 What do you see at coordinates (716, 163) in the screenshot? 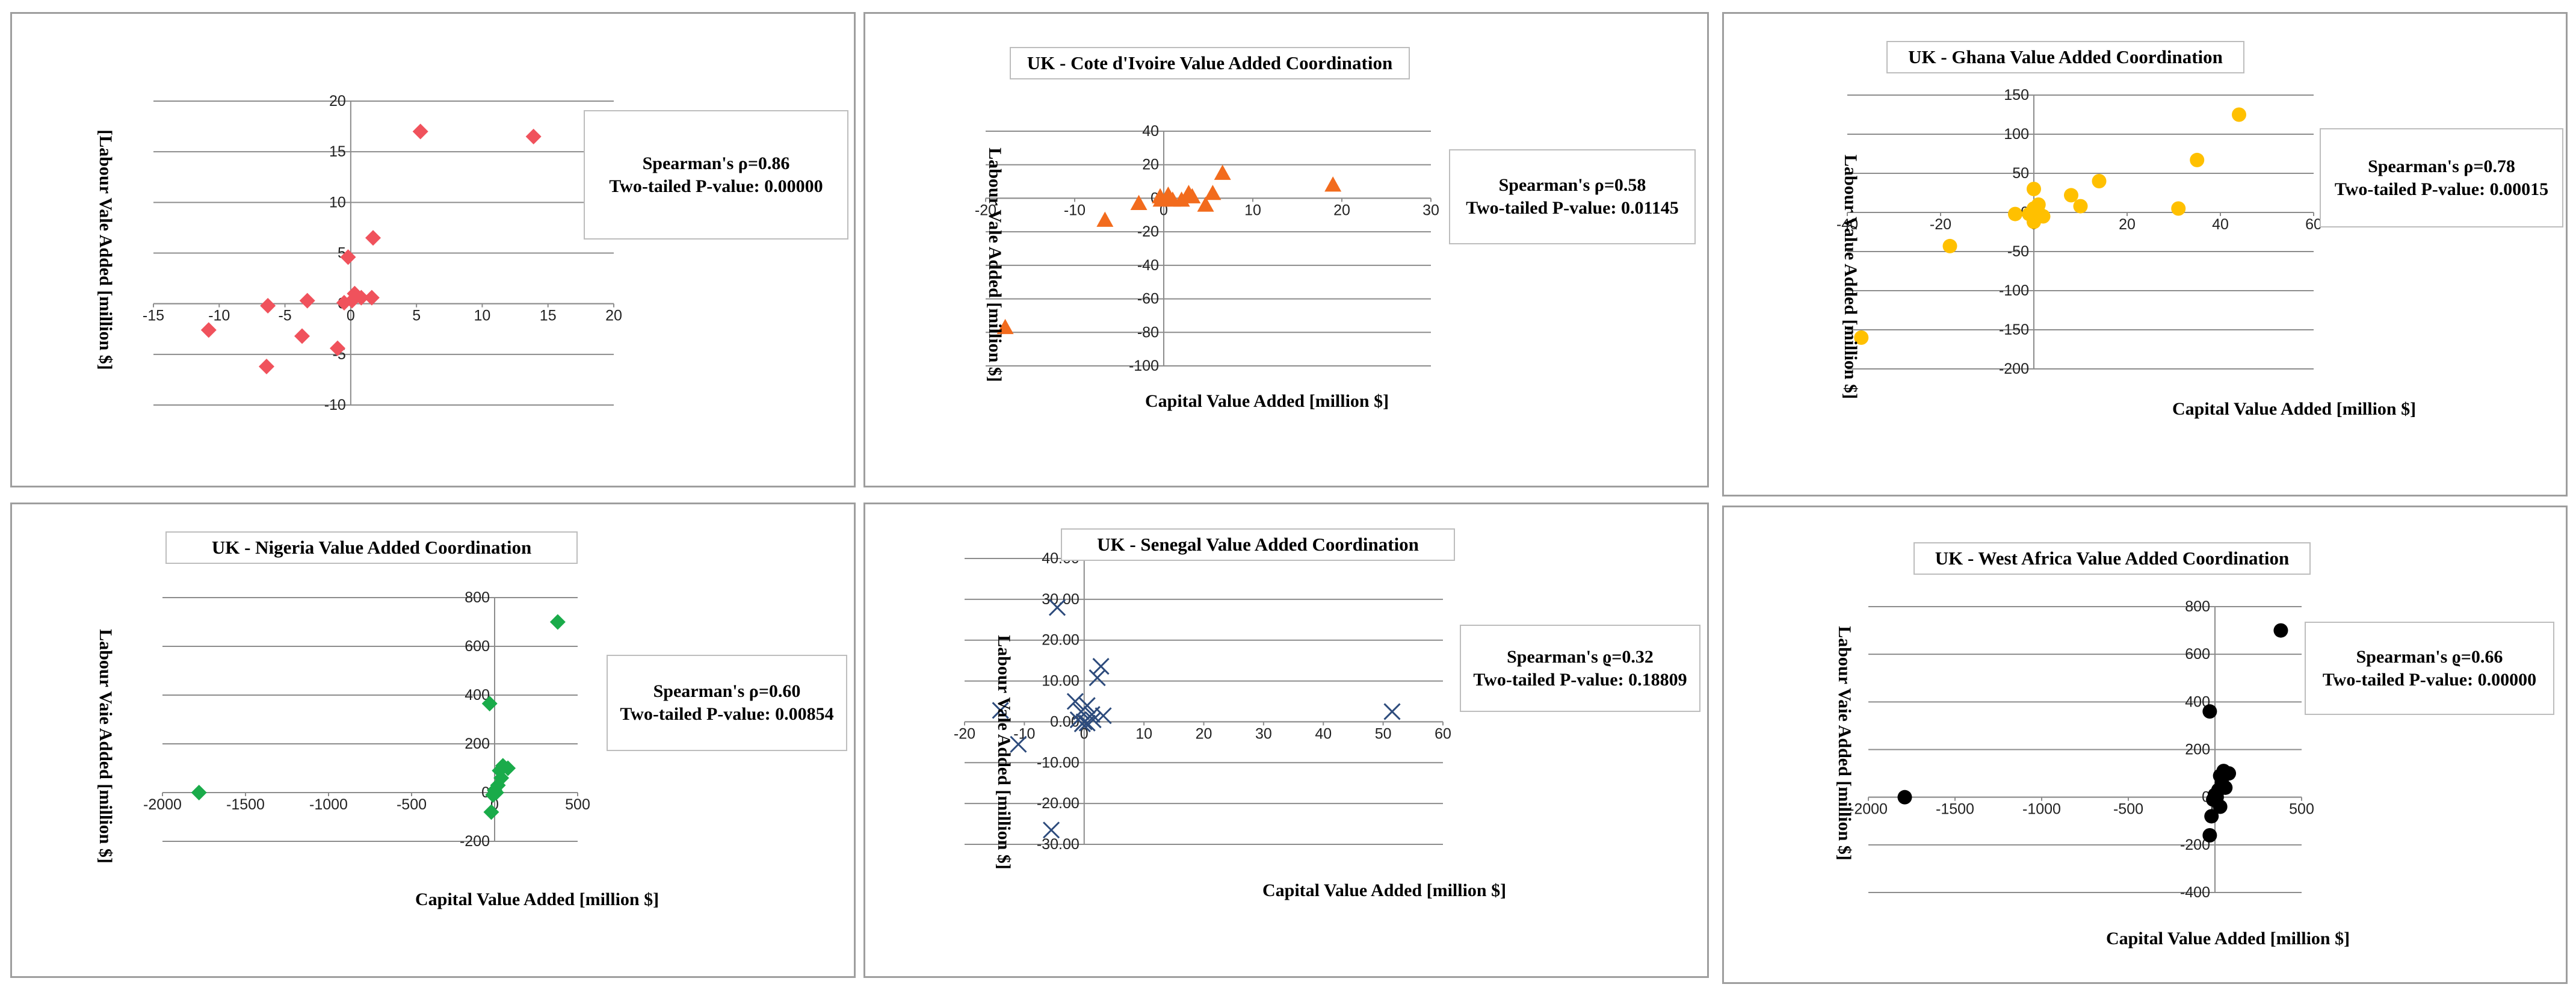
I see `spearman-text: Spearman's ρ=0.86` at bounding box center [716, 163].